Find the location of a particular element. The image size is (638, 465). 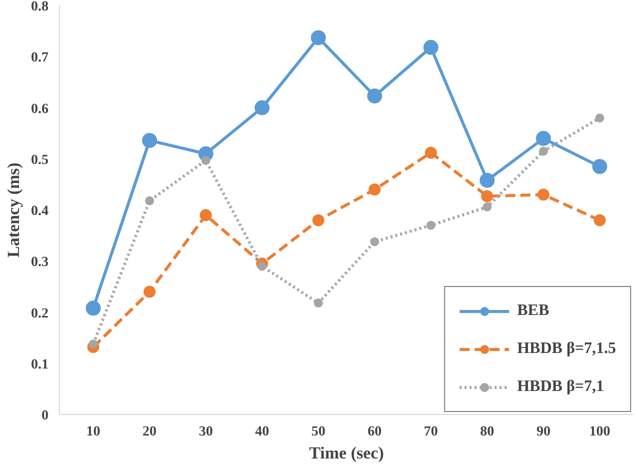

x-tick-label: 50 is located at coordinates (318, 432).